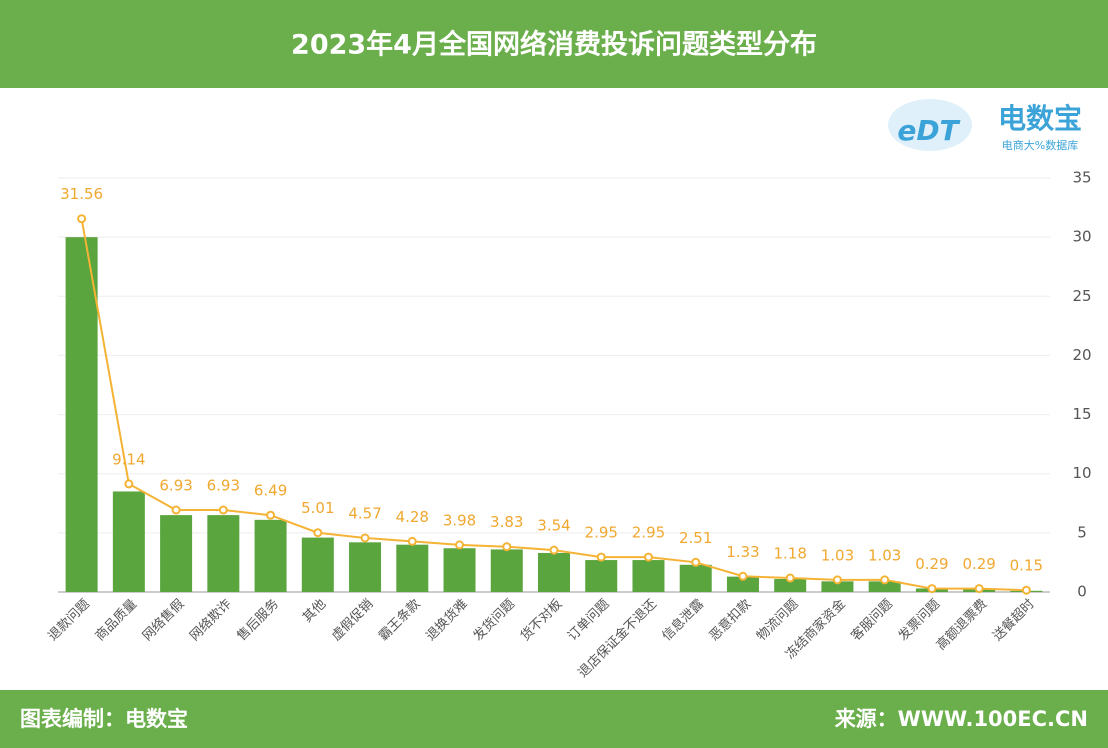  Describe the element at coordinates (1081, 473) in the screenshot. I see `y-tick-label: 10` at that location.